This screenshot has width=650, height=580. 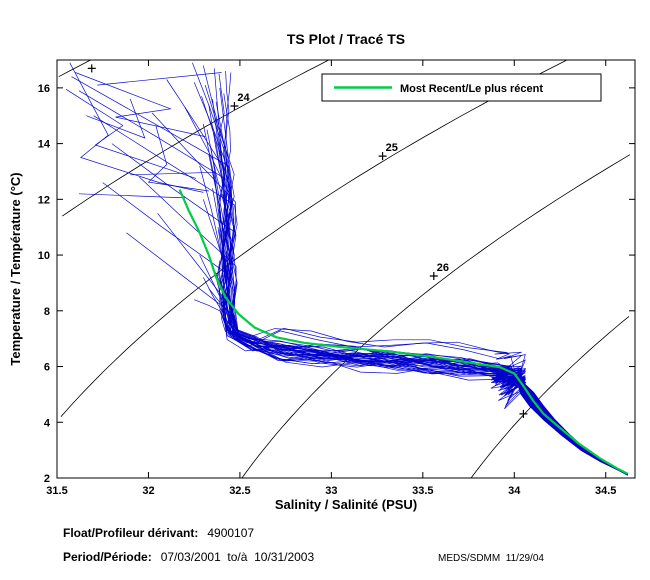 What do you see at coordinates (471, 89) in the screenshot?
I see `legend-label: Most Recent/Le plus récent` at bounding box center [471, 89].